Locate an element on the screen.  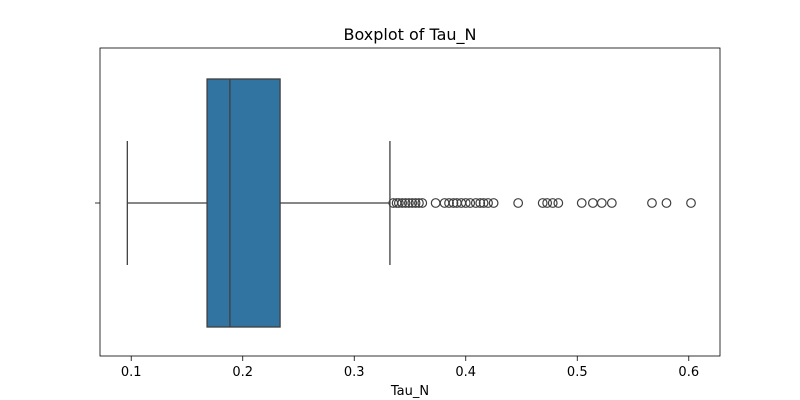
x-axis-label: Tau_N is located at coordinates (409, 391).